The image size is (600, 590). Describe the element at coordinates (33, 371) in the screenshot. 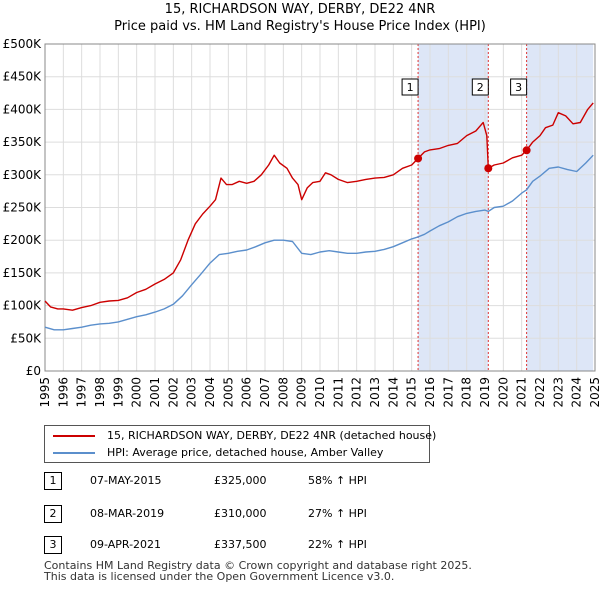

I see `y-tick-label: £0` at that location.